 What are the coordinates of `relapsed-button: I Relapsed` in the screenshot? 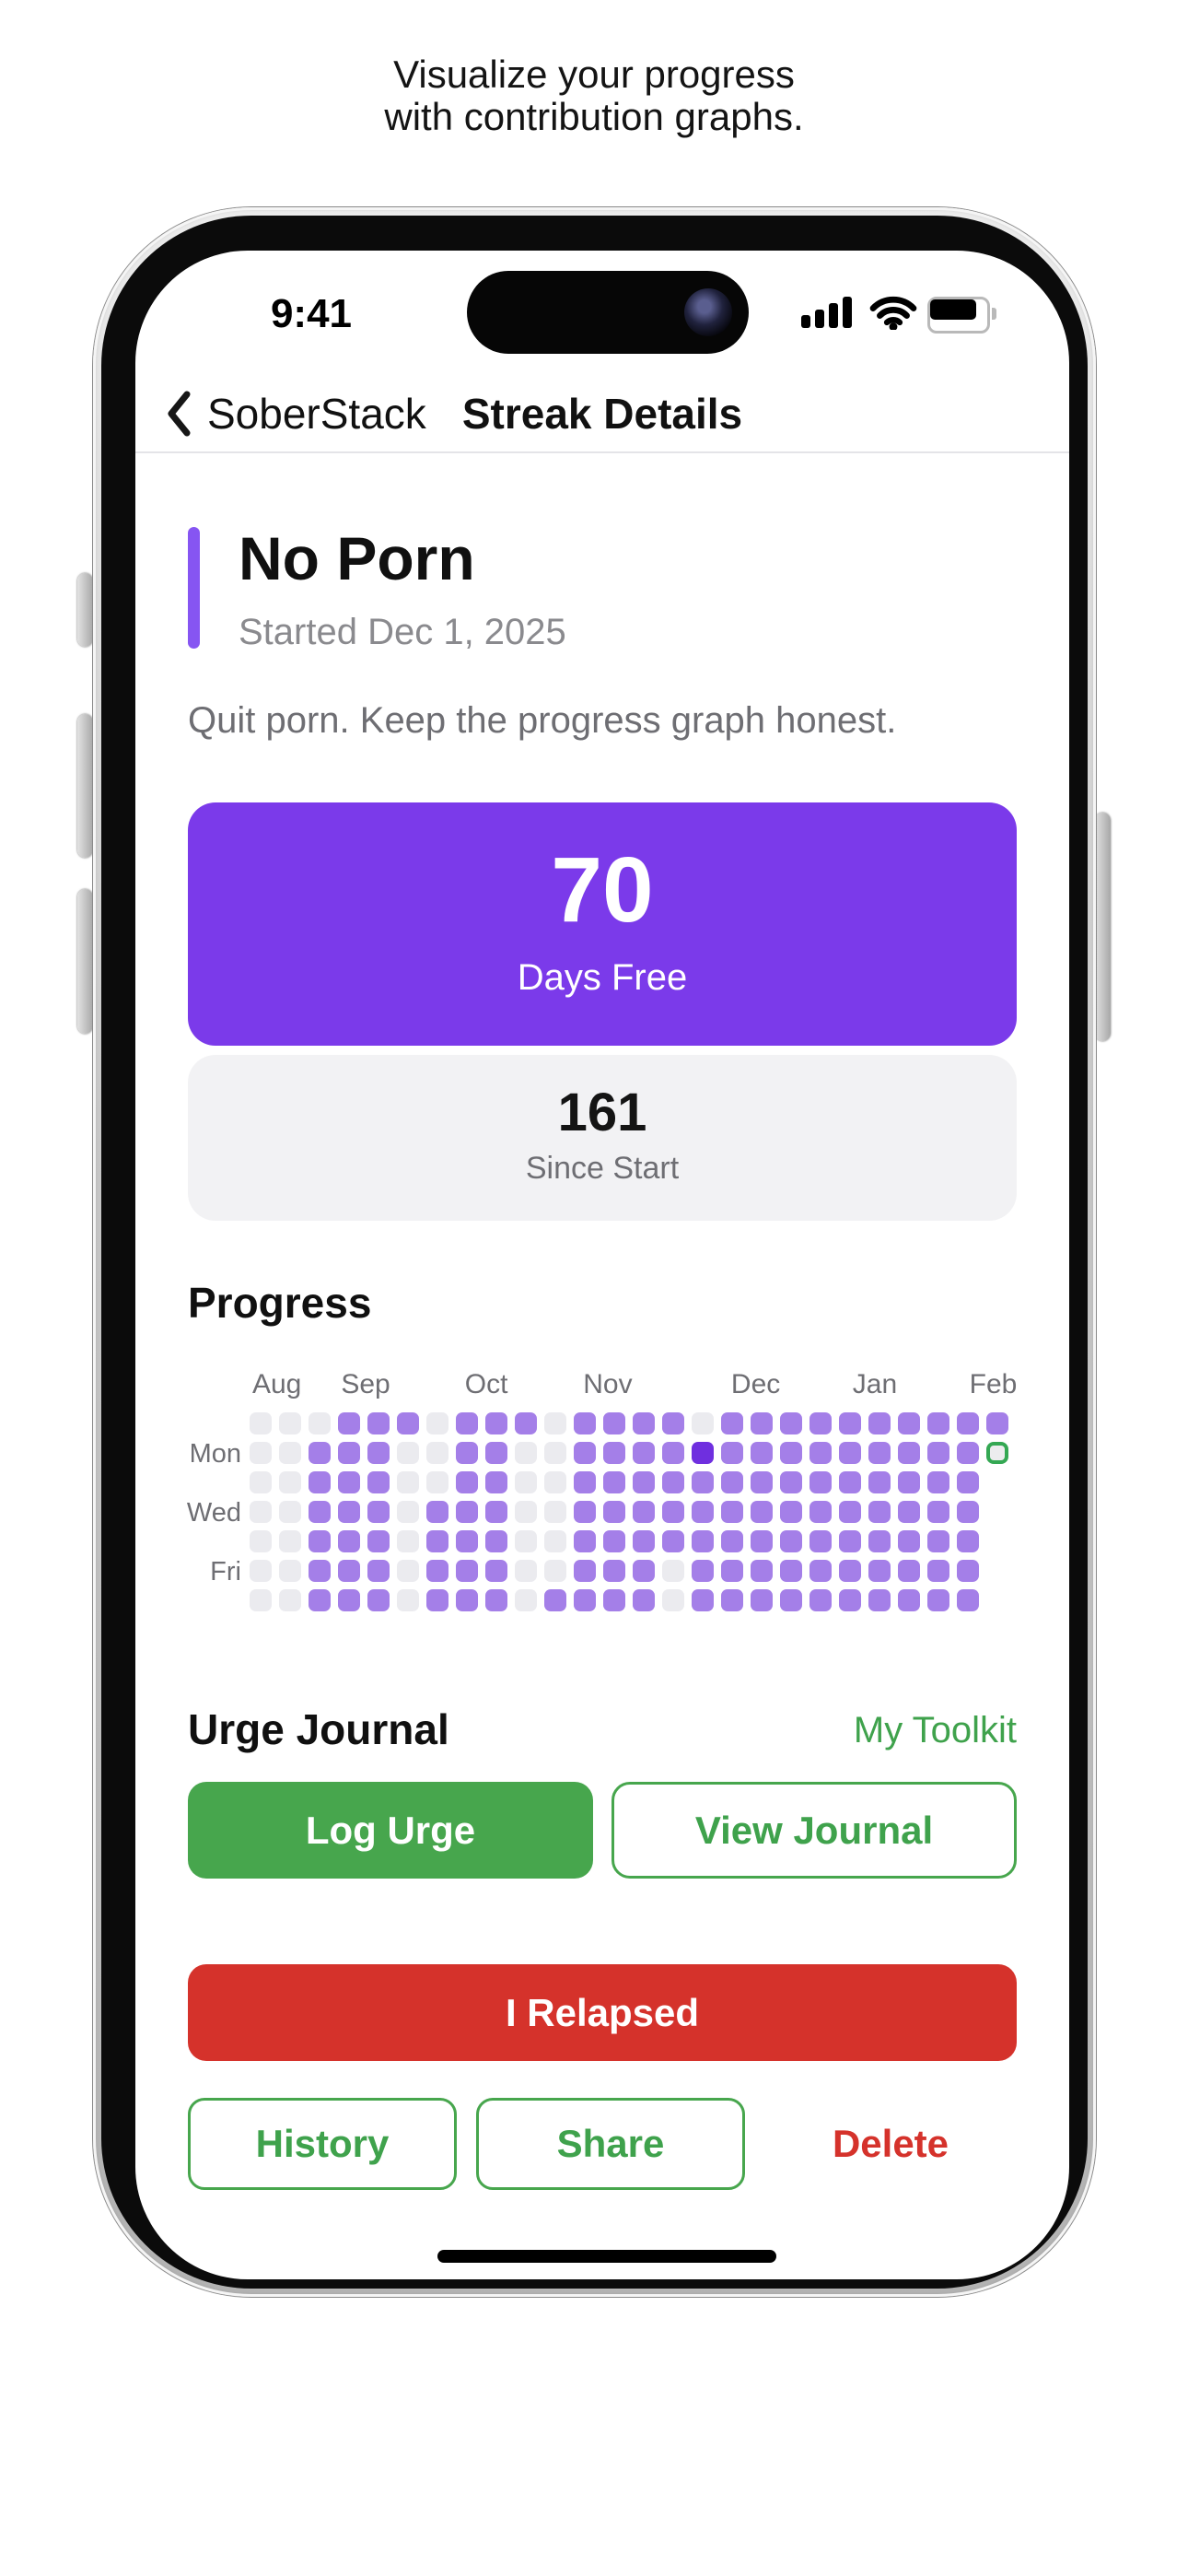 It's located at (602, 2012).